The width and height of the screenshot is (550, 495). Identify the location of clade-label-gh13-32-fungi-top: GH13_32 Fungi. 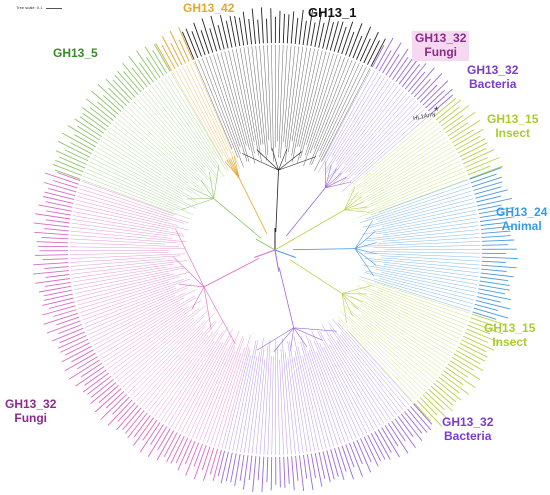
(441, 46).